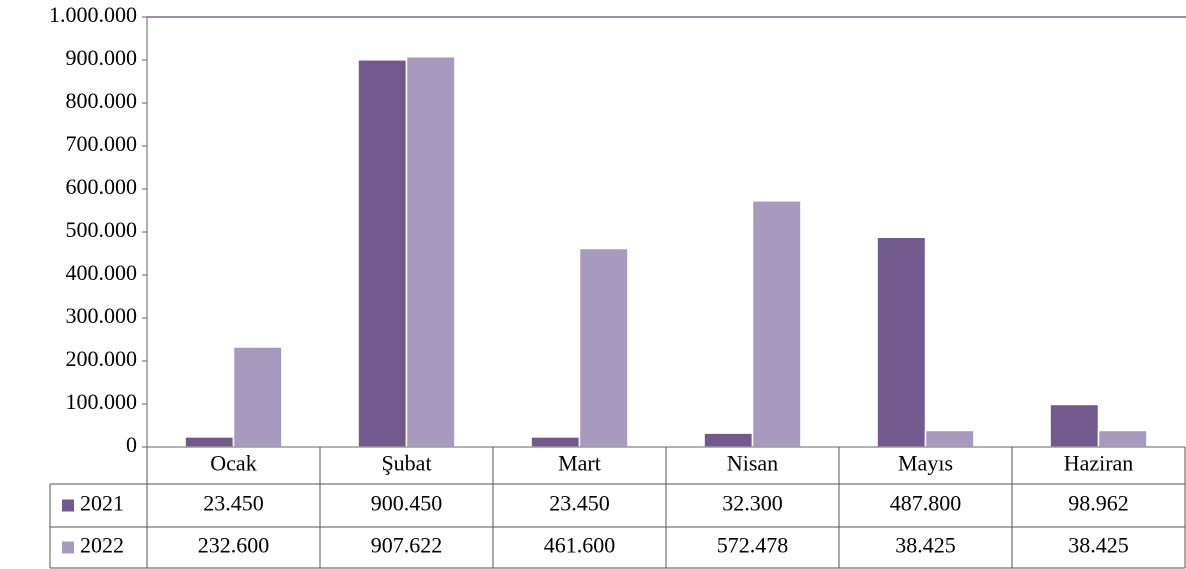 The height and width of the screenshot is (569, 1186). Describe the element at coordinates (407, 503) in the screenshot. I see `table-value: 900.450` at that location.